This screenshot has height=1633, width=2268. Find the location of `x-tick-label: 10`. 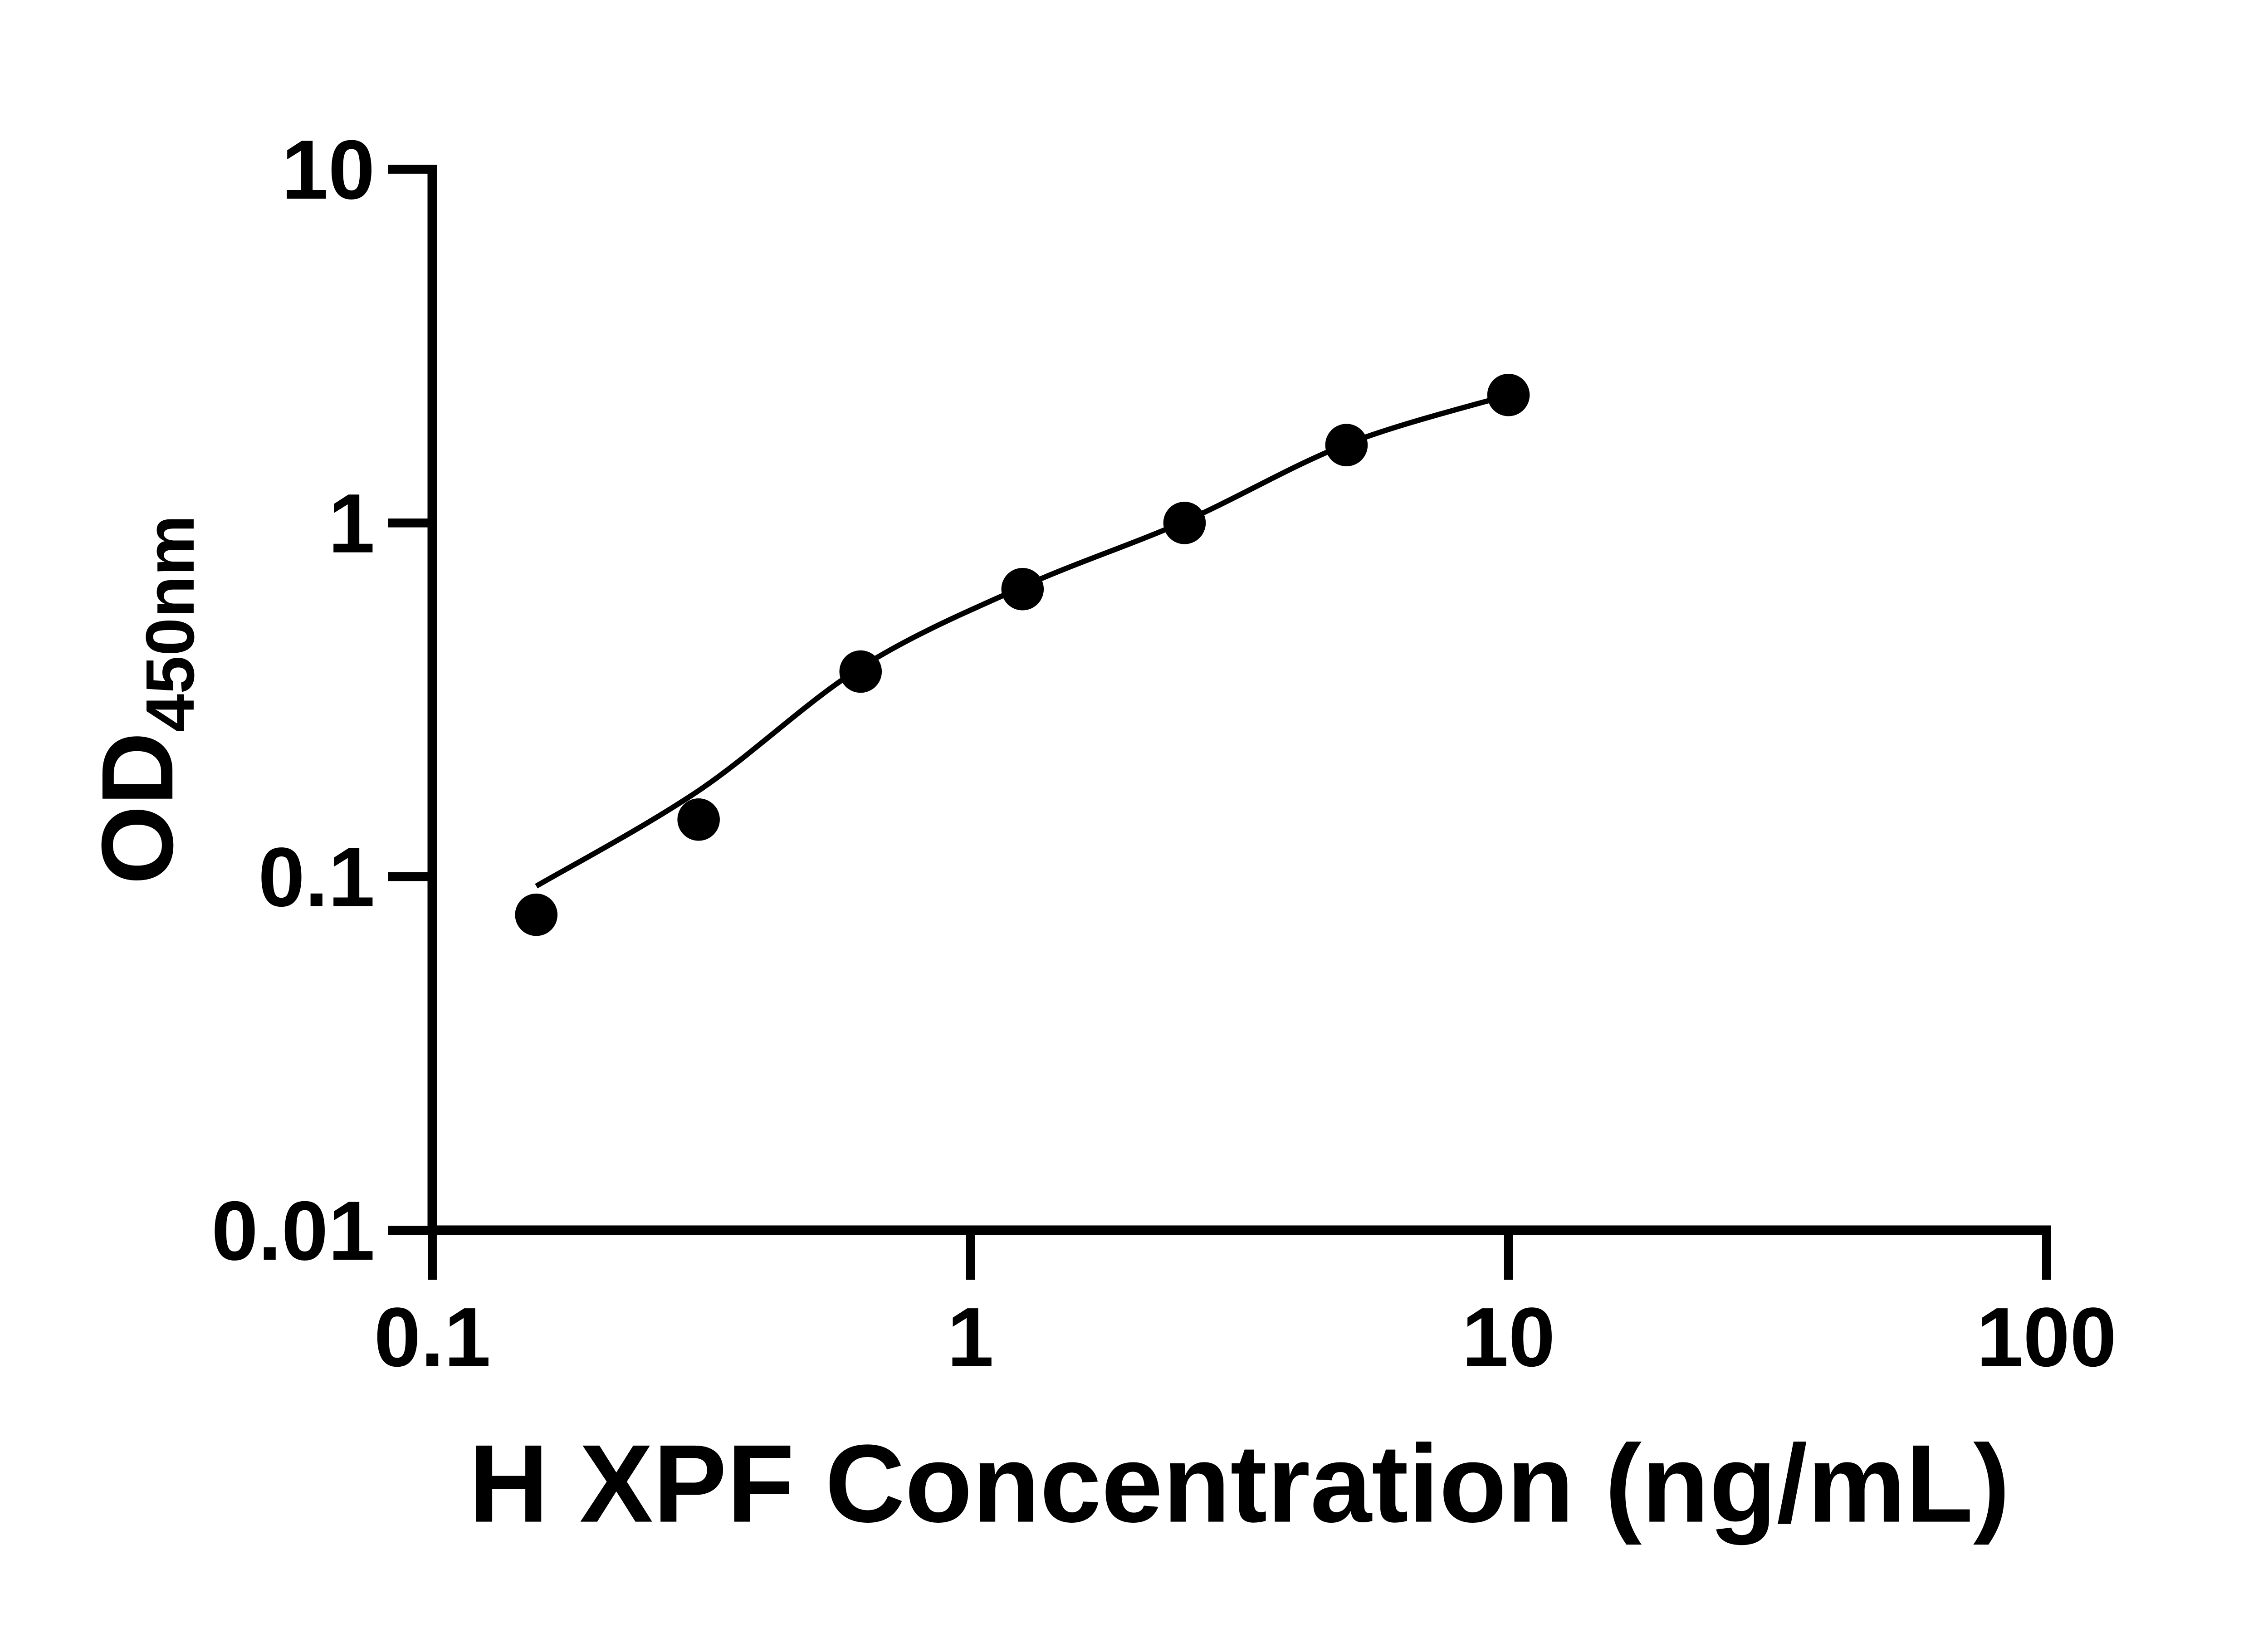

x-tick-label: 10 is located at coordinates (1509, 1337).